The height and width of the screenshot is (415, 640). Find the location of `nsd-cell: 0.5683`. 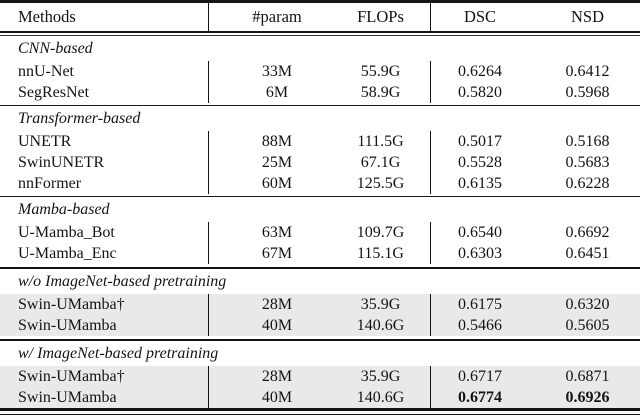

nsd-cell: 0.5683 is located at coordinates (587, 162).